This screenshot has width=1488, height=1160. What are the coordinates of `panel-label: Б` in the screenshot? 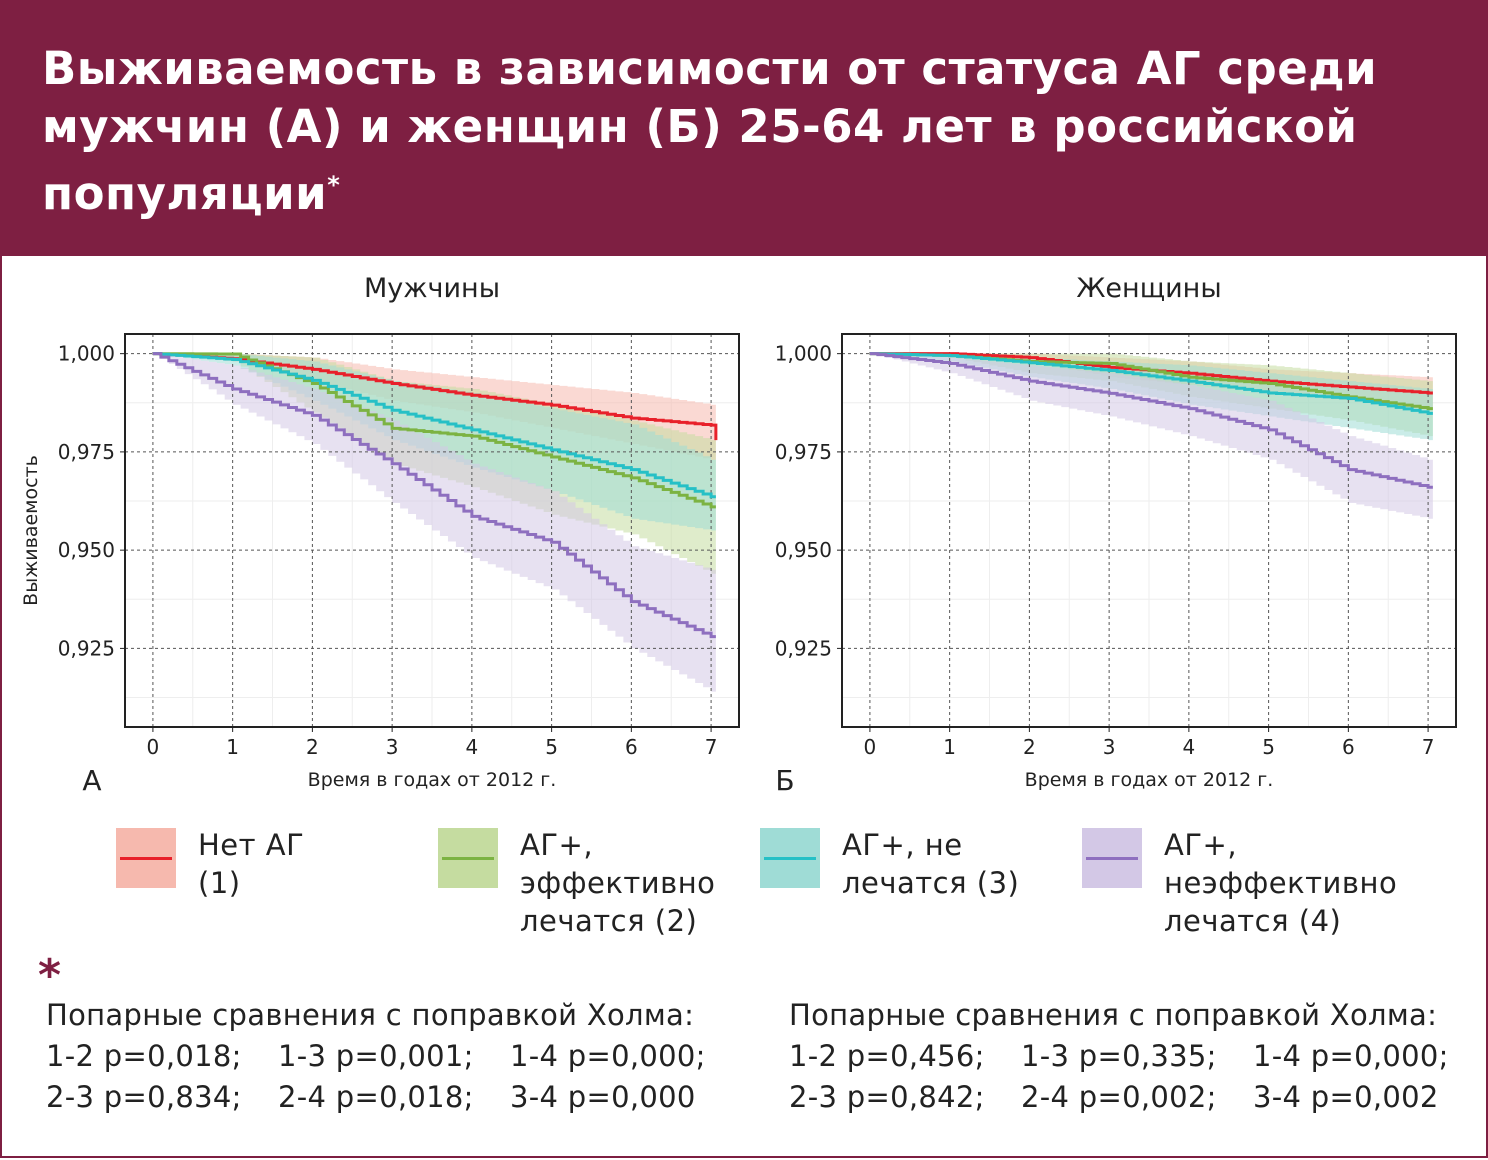 It's located at (784, 780).